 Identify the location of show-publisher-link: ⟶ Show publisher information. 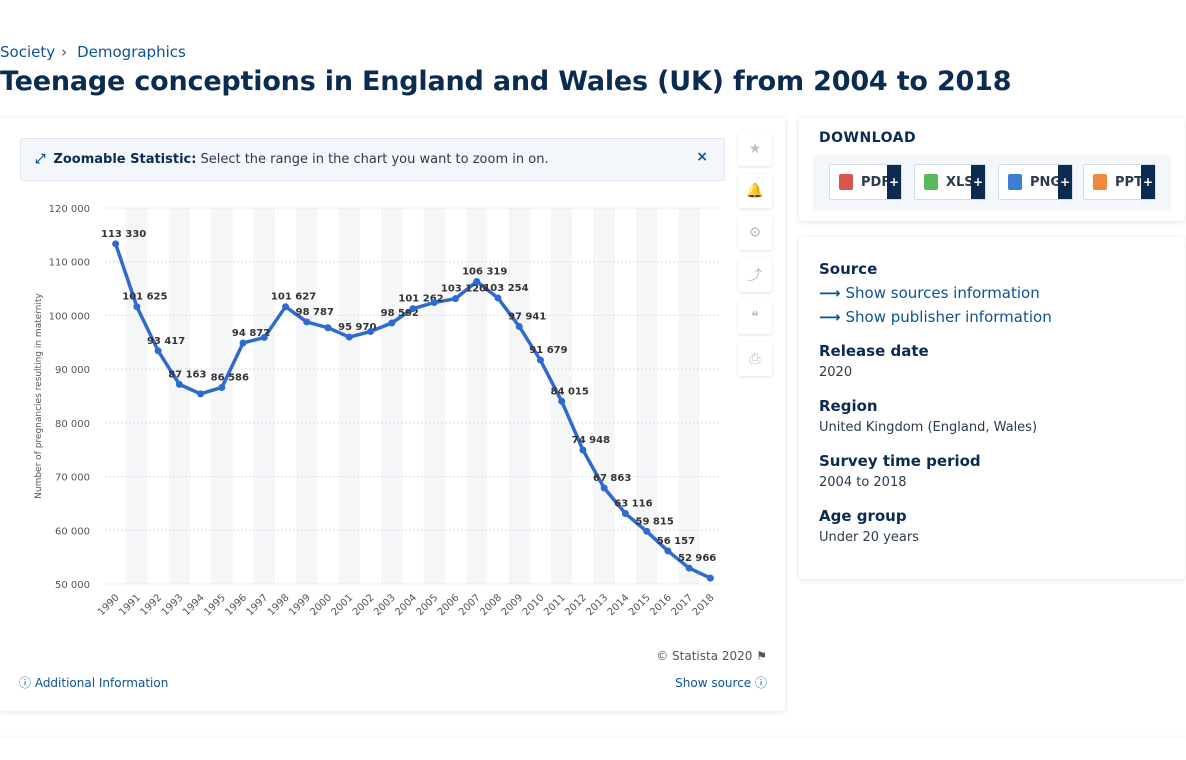
(935, 317).